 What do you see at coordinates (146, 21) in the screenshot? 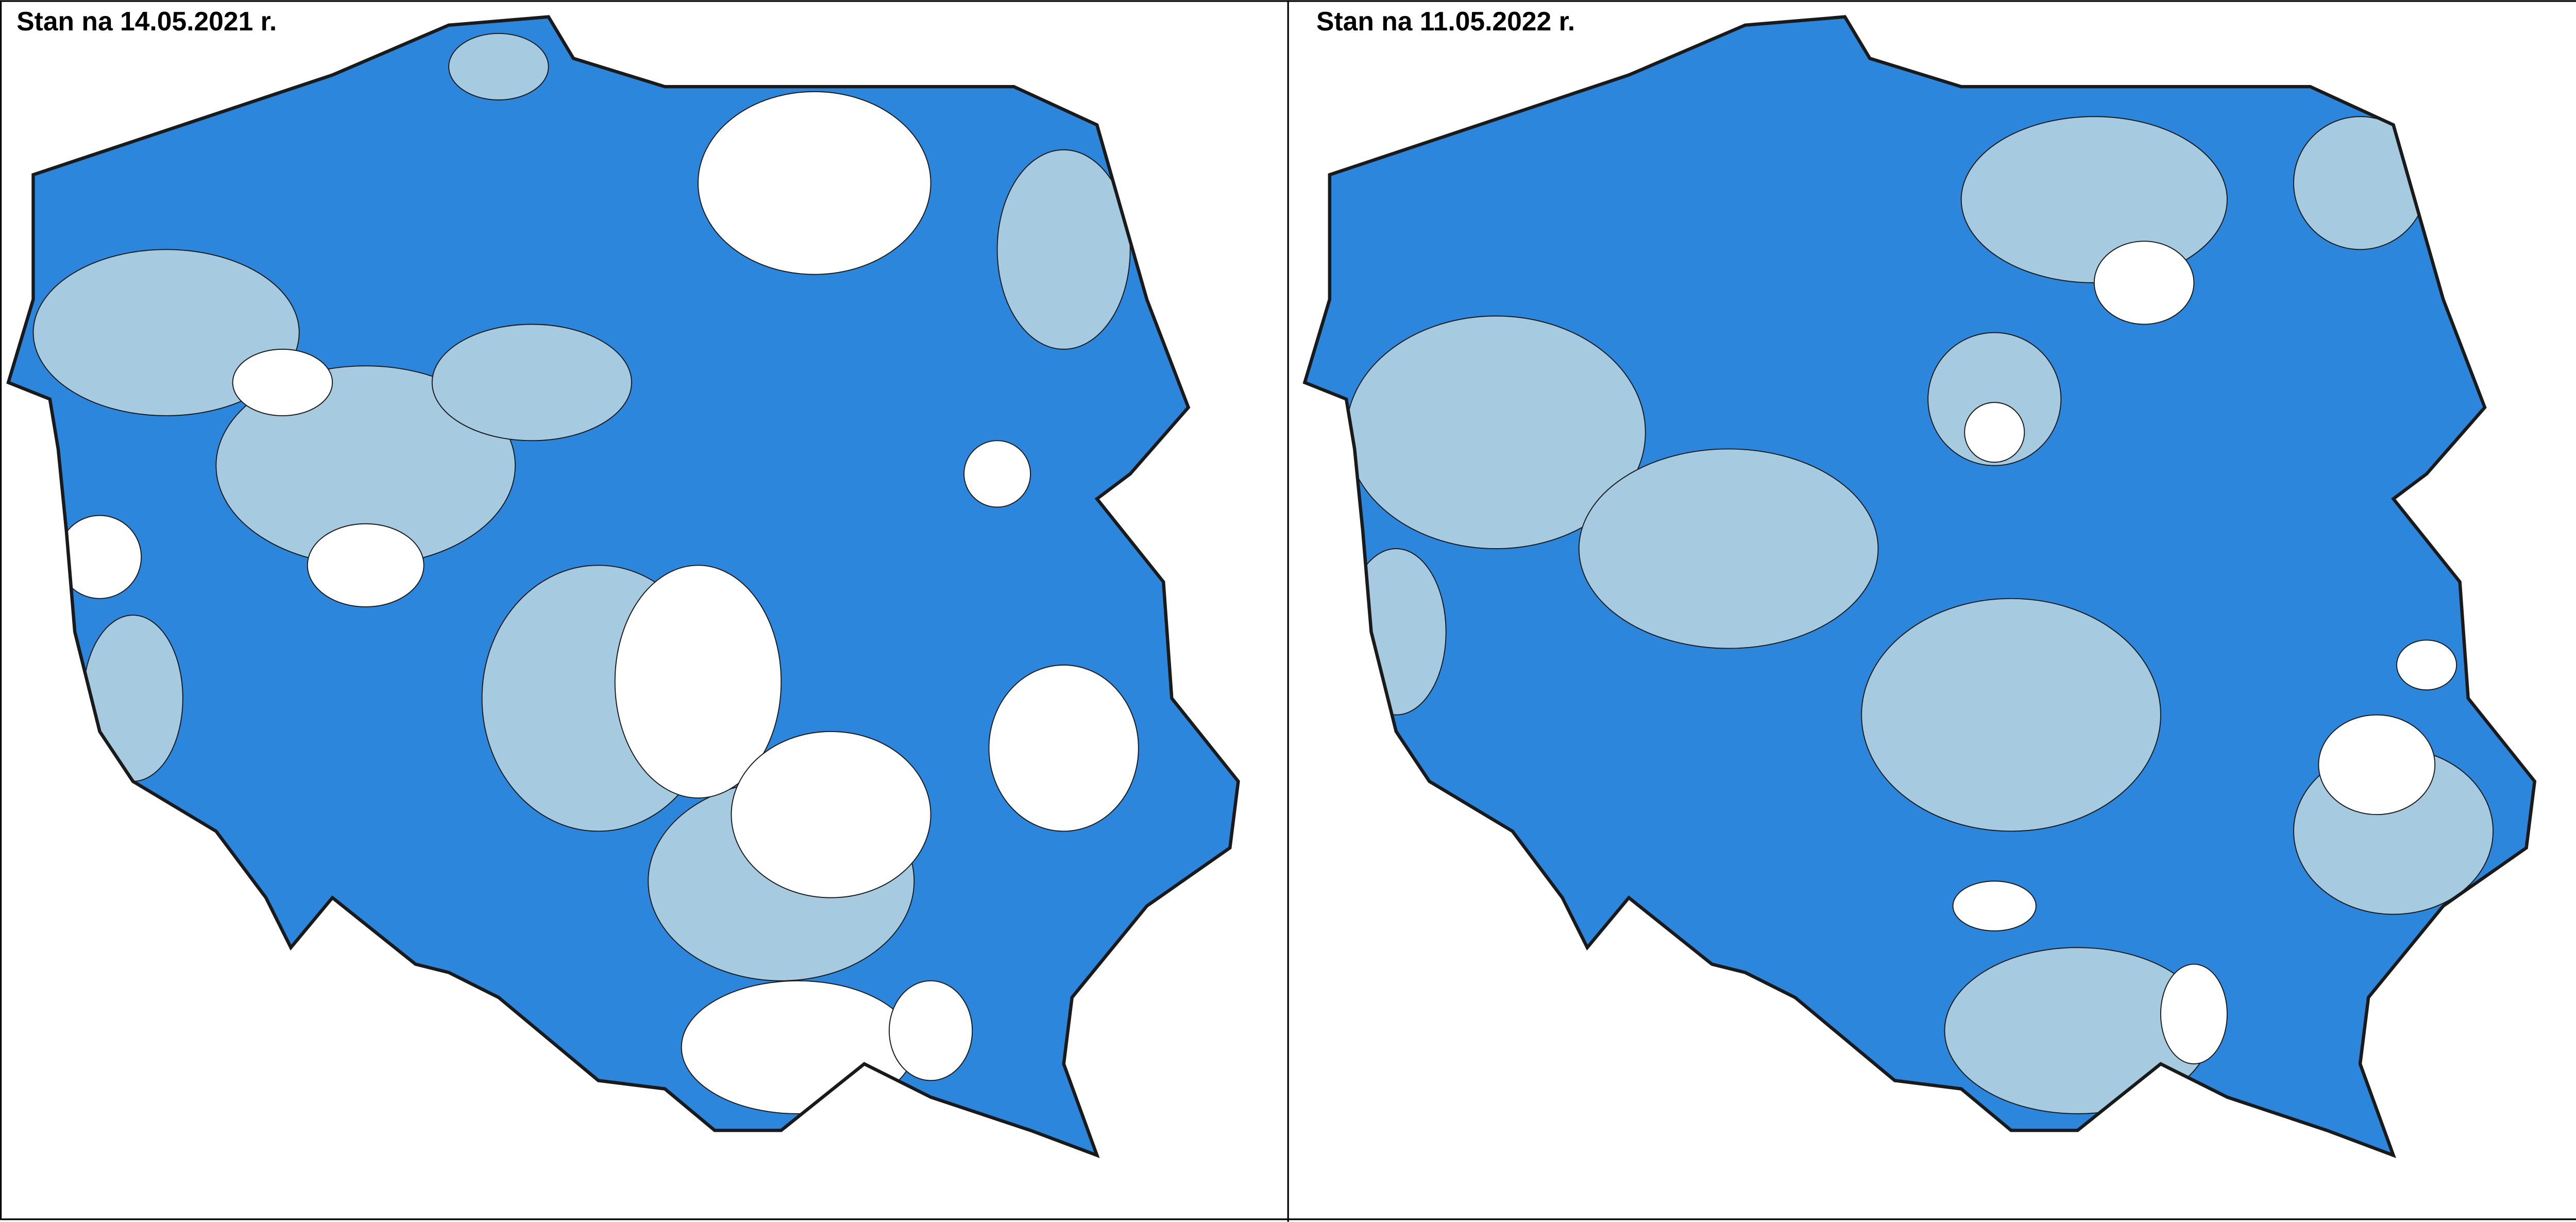
I see `panel-title: Stan na 14.05.2021 r.` at bounding box center [146, 21].